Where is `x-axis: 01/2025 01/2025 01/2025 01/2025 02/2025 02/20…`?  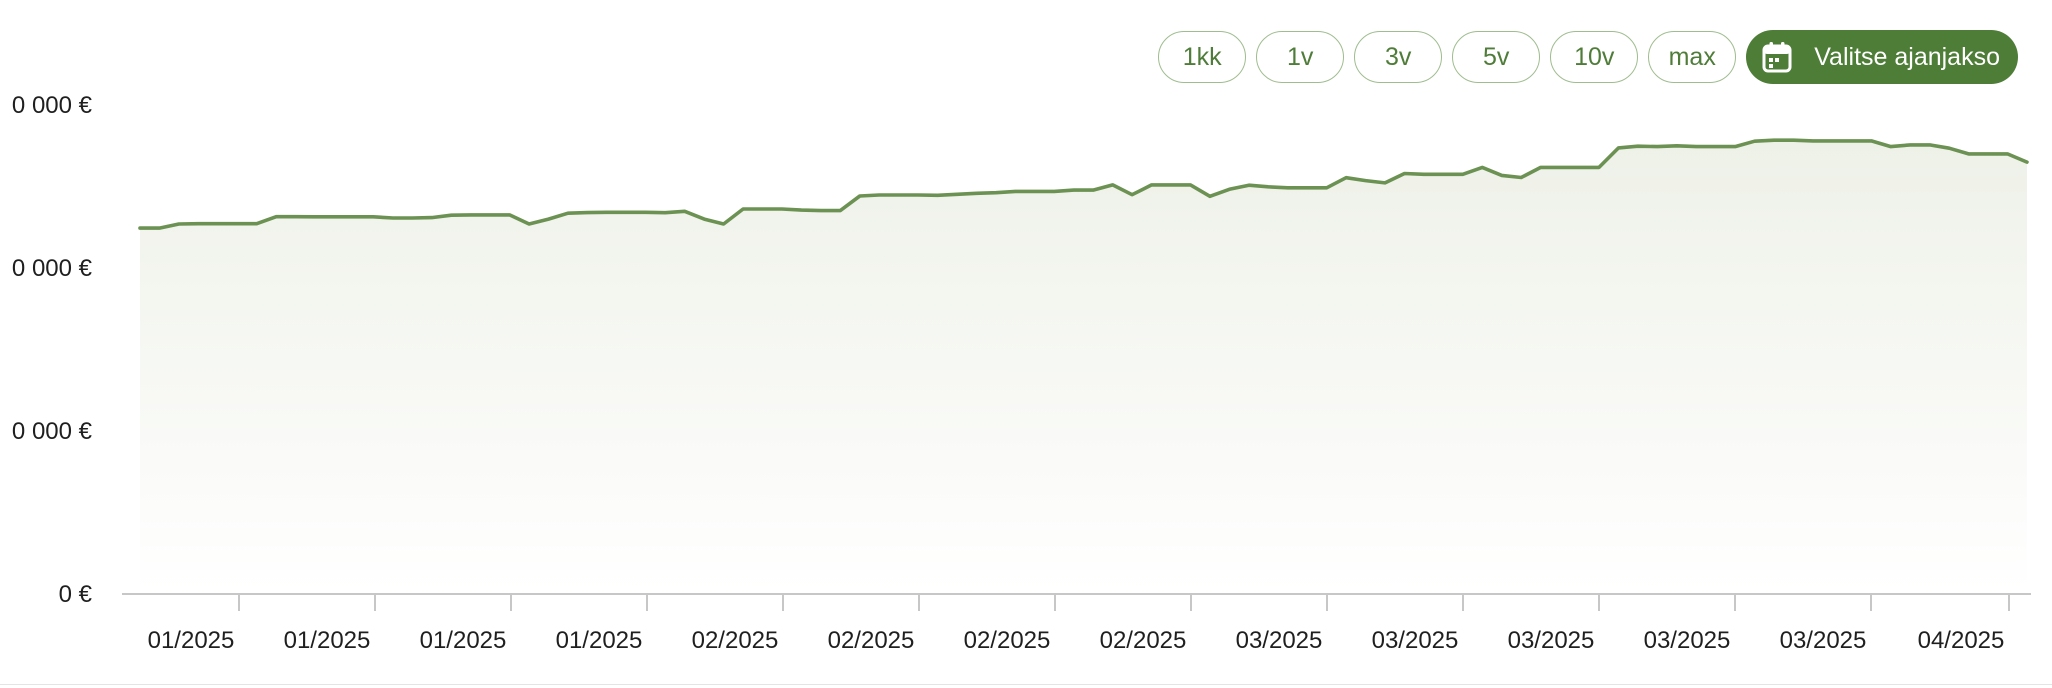 x-axis: 01/2025 01/2025 01/2025 01/2025 02/2025 02/20… is located at coordinates (1079, 624).